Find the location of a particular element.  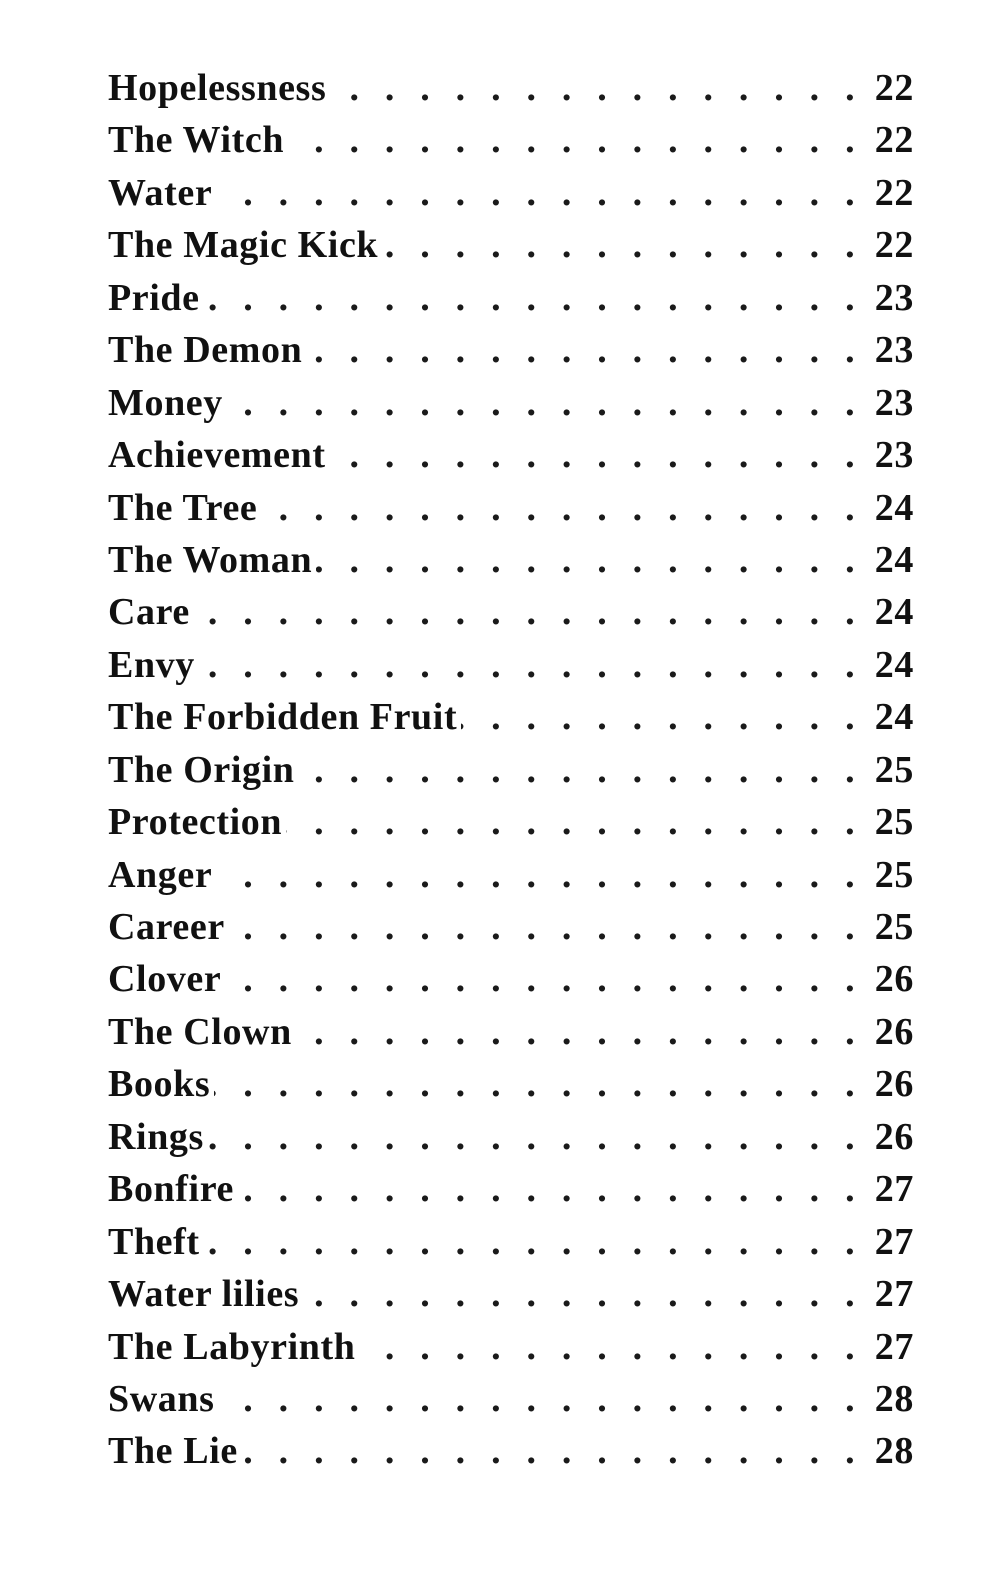

entry-title: Books is located at coordinates (159, 1084).